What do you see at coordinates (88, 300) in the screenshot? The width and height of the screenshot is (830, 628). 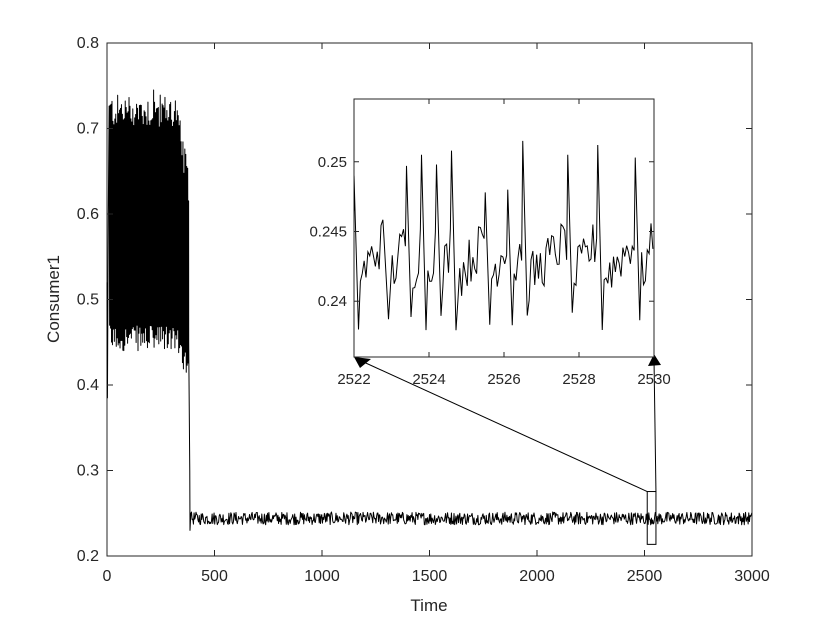 I see `y-tick-label: 0.5` at bounding box center [88, 300].